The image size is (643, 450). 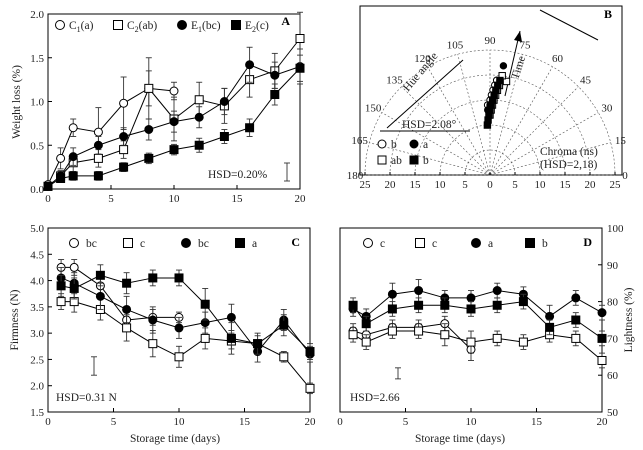 What do you see at coordinates (37, 308) in the screenshot?
I see `y-tick-label: 3.5` at bounding box center [37, 308].